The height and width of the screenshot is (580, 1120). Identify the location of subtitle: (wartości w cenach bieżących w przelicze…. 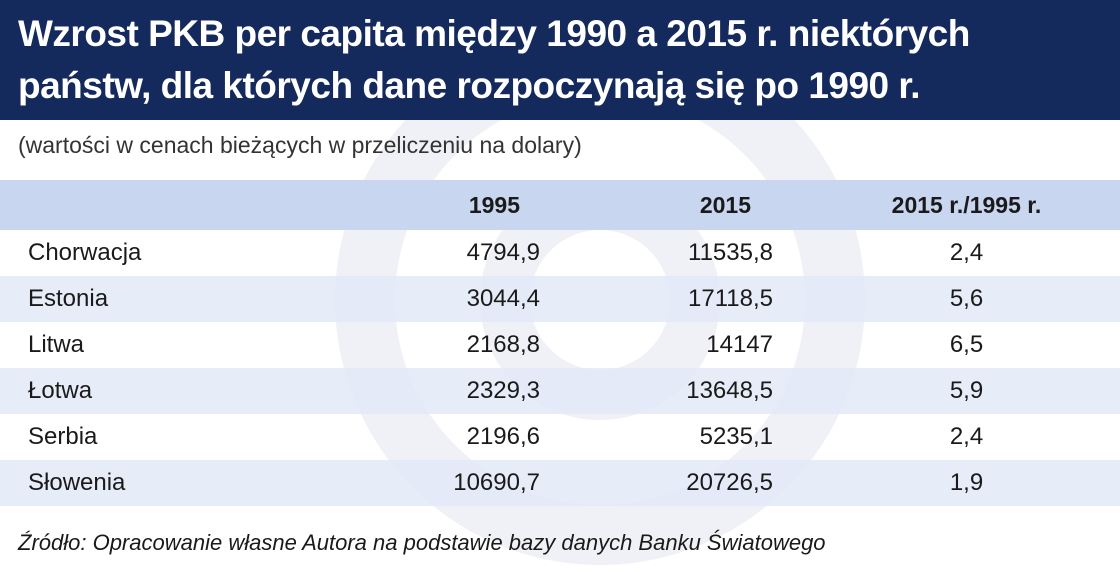
(300, 145).